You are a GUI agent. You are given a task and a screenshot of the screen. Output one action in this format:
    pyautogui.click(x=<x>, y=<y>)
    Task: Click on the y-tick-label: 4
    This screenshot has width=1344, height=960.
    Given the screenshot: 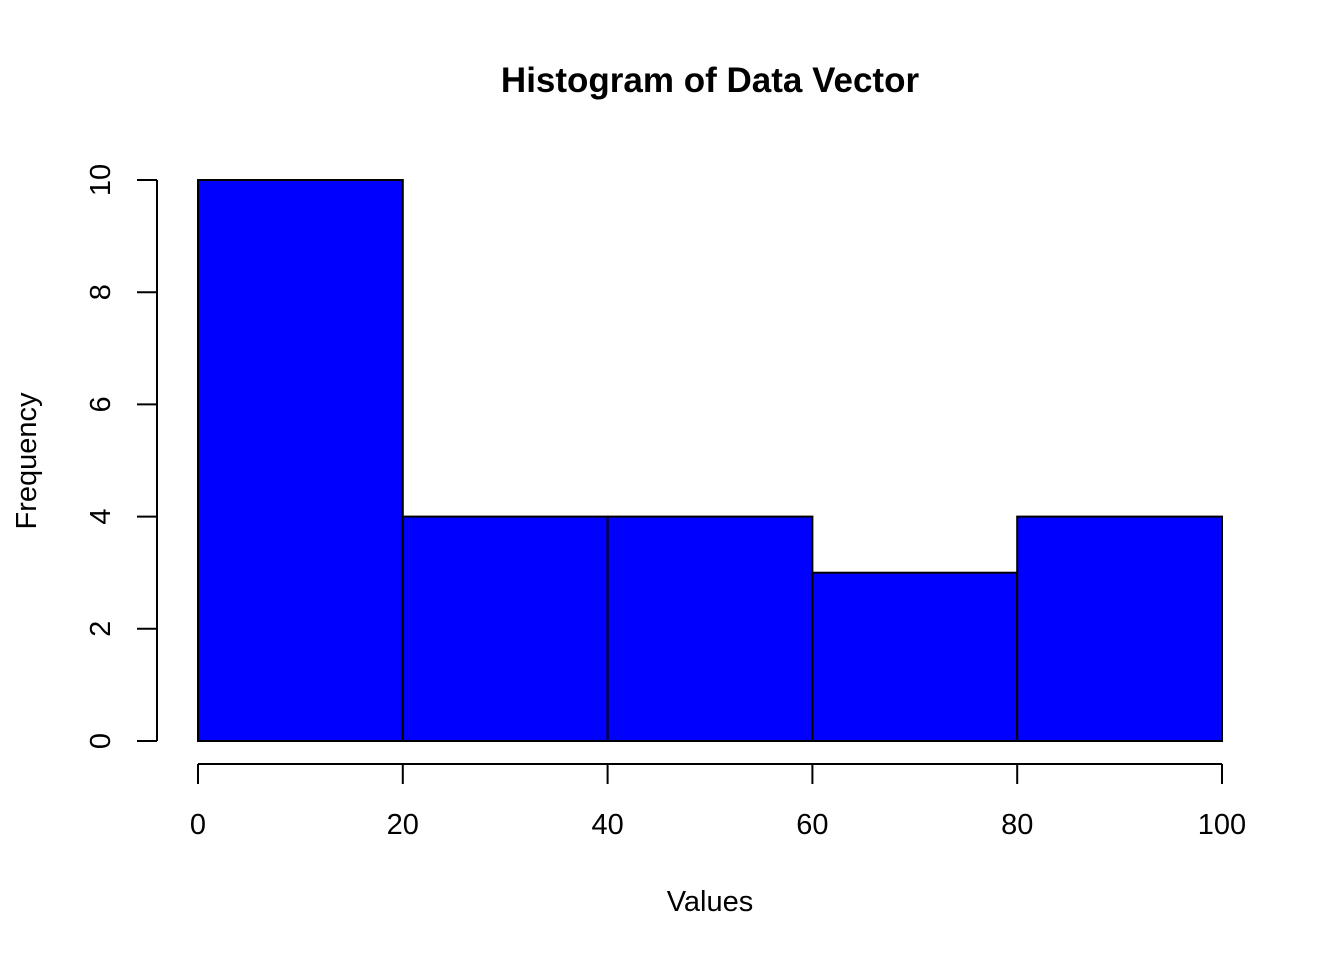 What is the action you would take?
    pyautogui.click(x=101, y=517)
    